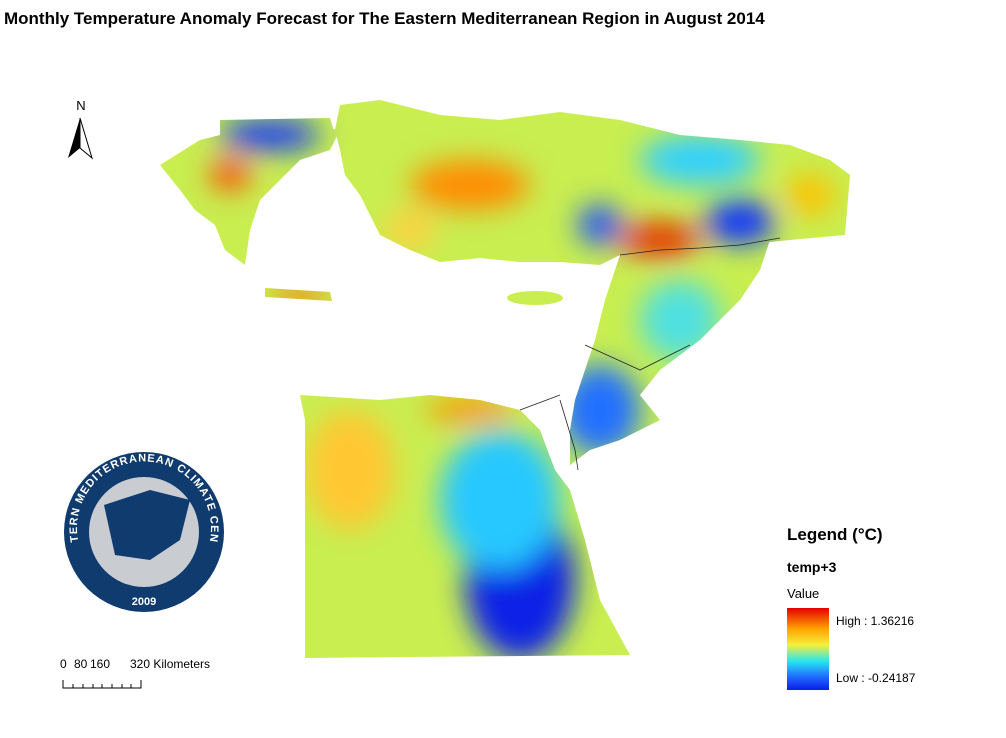 The height and width of the screenshot is (738, 1006). Describe the element at coordinates (808, 649) in the screenshot. I see `color-ramp` at that location.